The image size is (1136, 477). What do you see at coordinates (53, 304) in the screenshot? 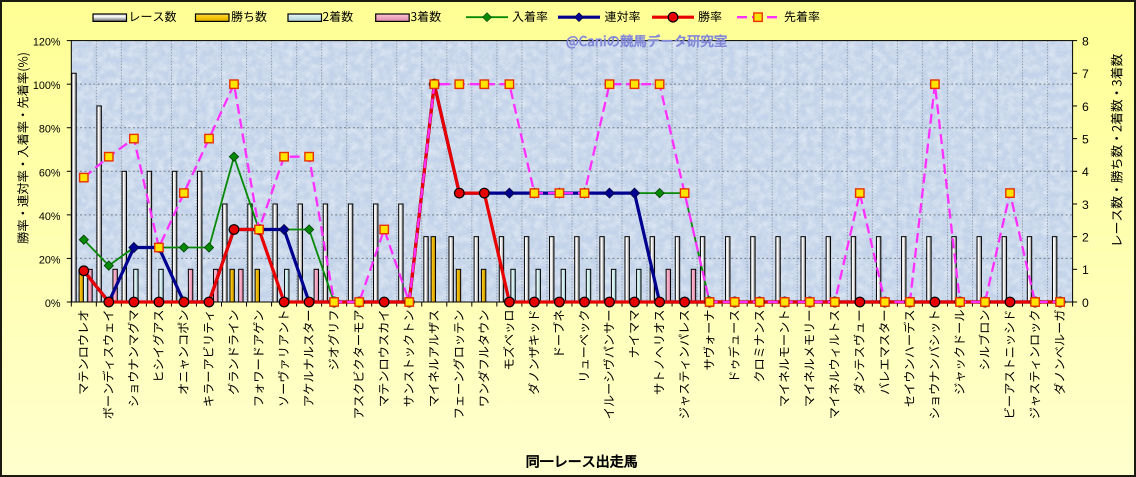
I see `svg-text: 0%` at bounding box center [53, 304].